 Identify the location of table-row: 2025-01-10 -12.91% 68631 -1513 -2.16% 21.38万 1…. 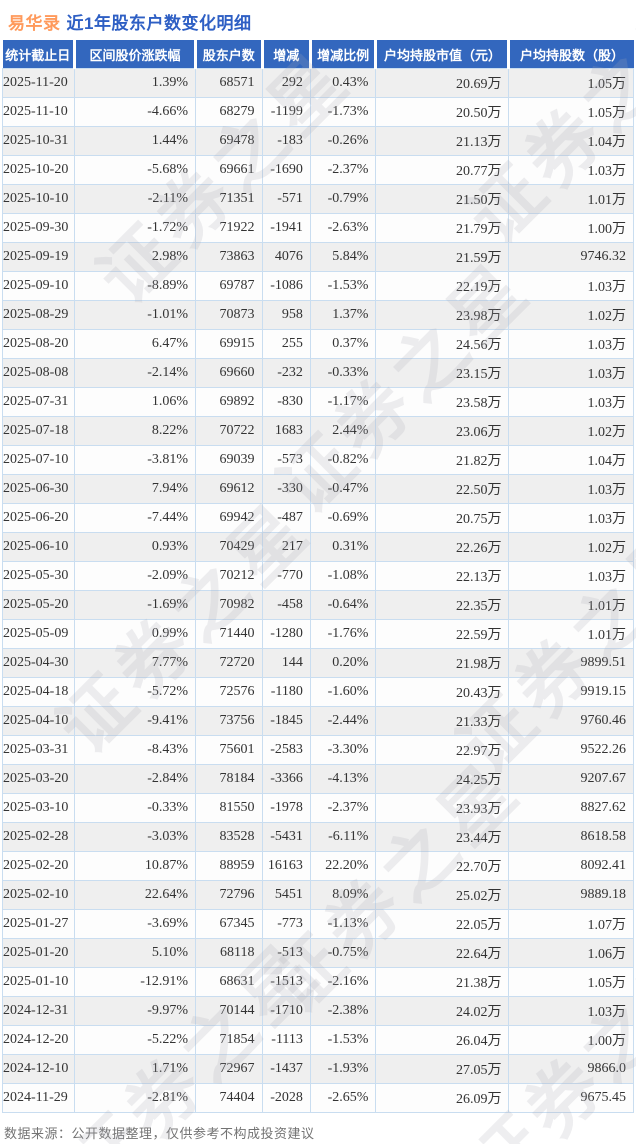
(317, 982).